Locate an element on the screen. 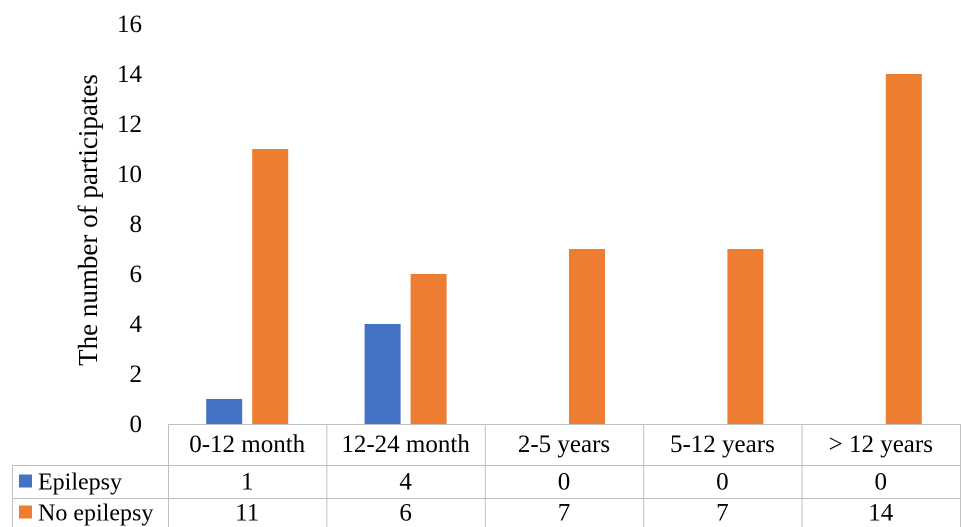 The width and height of the screenshot is (962, 527). y-tick-label: 12 is located at coordinates (129, 124).